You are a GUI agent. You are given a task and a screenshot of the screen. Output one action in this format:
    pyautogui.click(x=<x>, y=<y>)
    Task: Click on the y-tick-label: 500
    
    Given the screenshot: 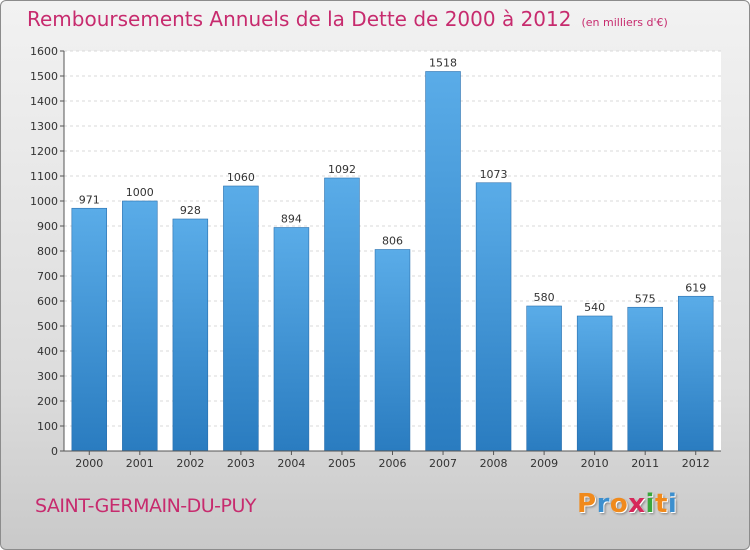 What is the action you would take?
    pyautogui.click(x=47, y=326)
    